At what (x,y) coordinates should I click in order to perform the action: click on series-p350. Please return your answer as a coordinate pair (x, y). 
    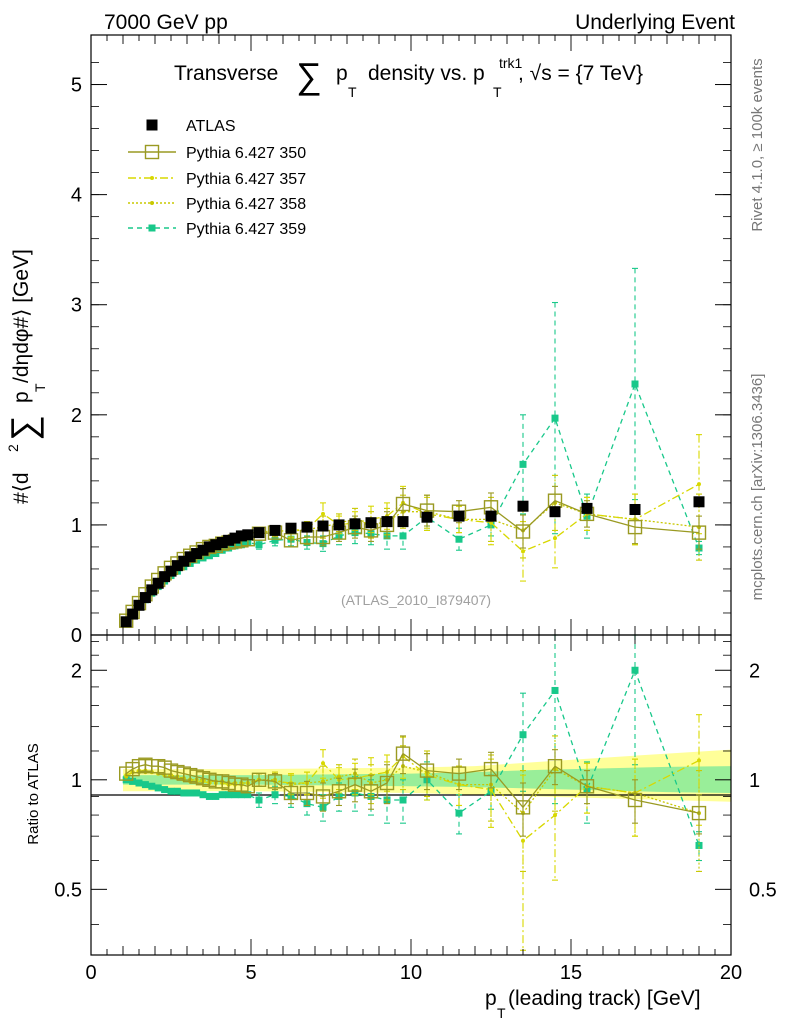
    Looking at the image, I should click on (412, 786).